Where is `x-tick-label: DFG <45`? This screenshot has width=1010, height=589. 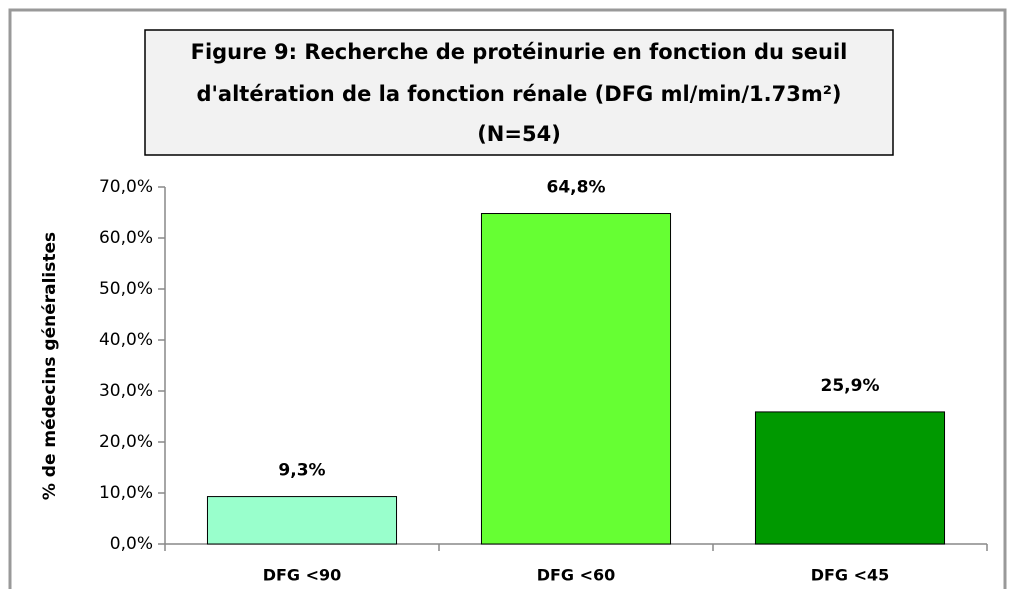
x-tick-label: DFG <45 is located at coordinates (850, 575).